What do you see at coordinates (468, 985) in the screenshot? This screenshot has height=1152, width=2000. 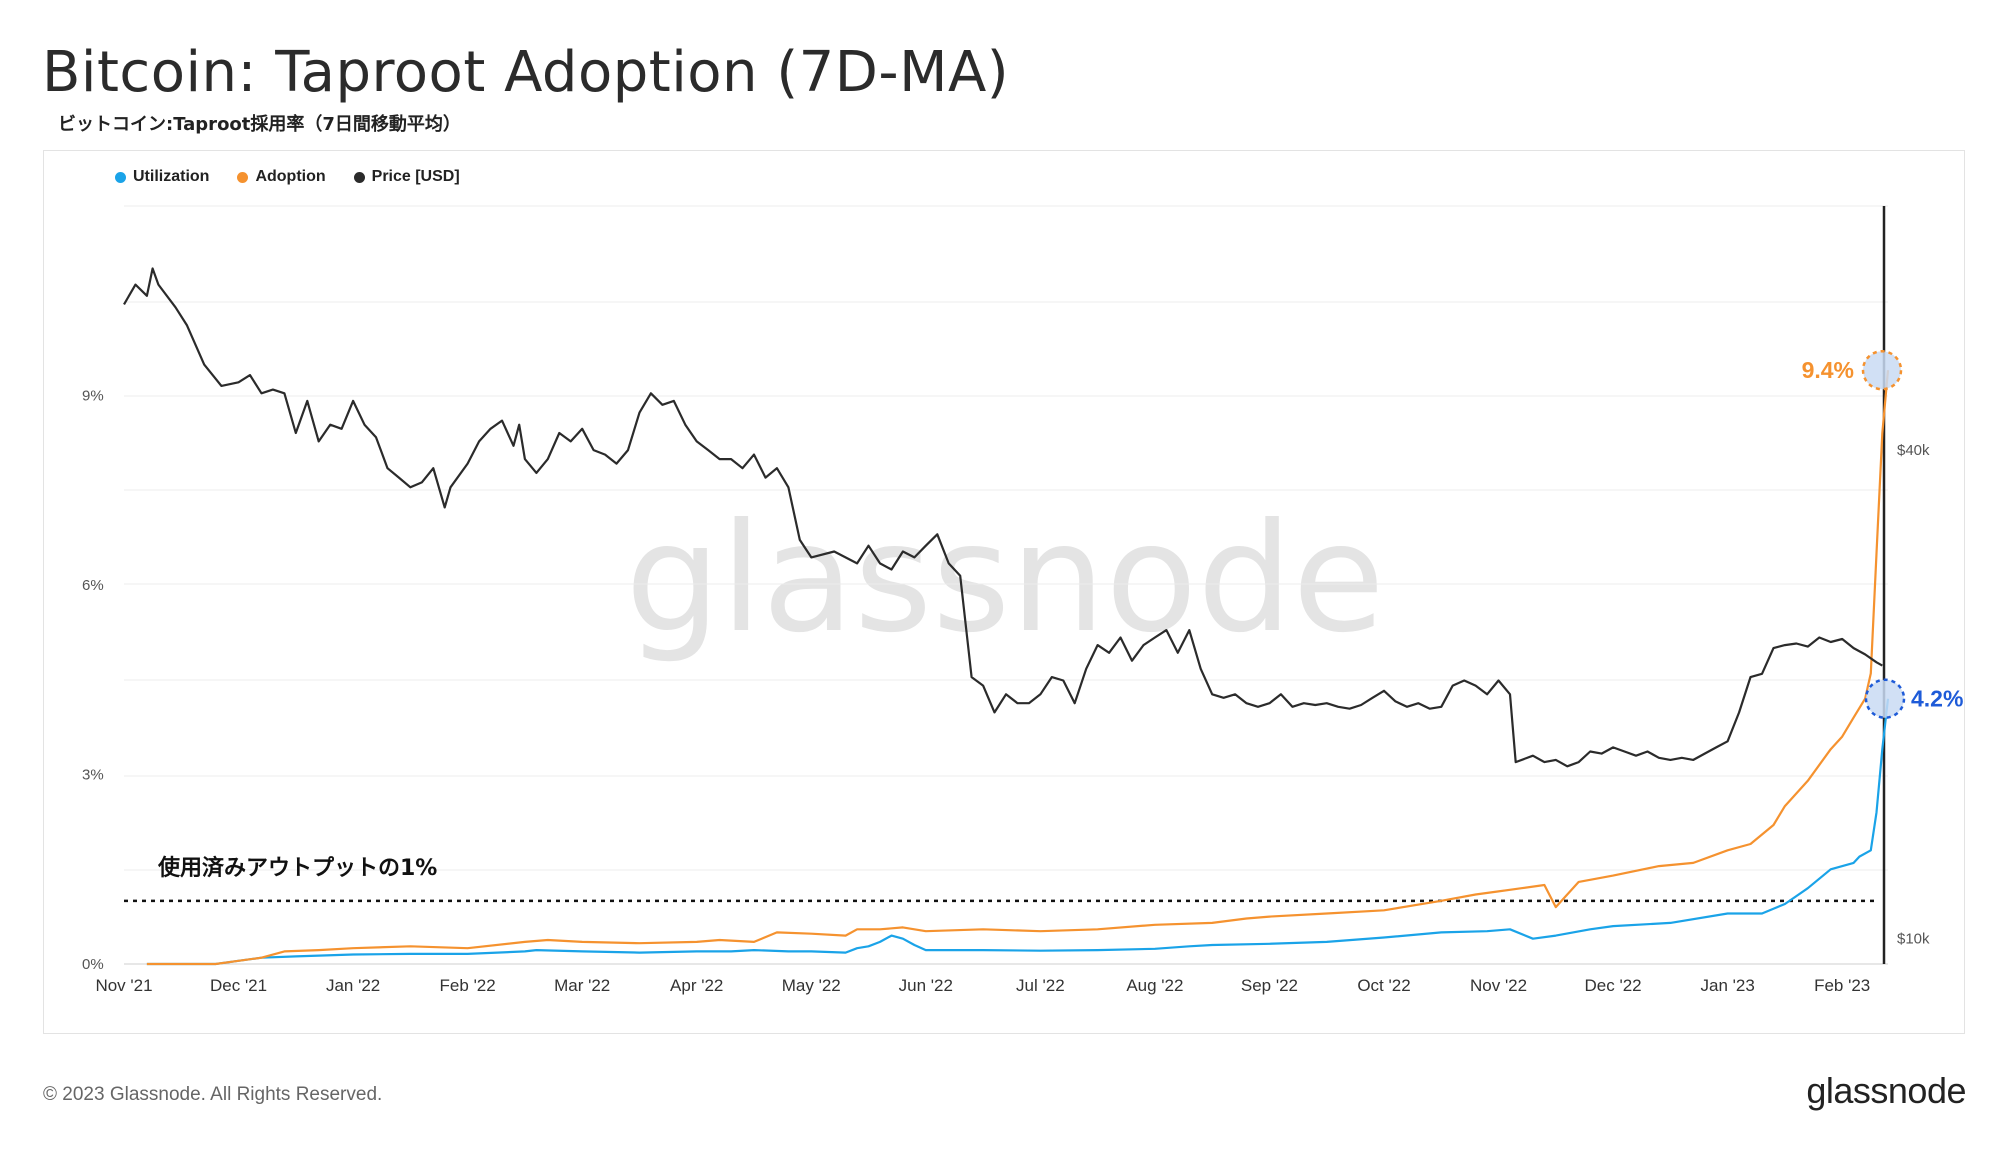 I see `x-axis-tick-label: Feb '22` at bounding box center [468, 985].